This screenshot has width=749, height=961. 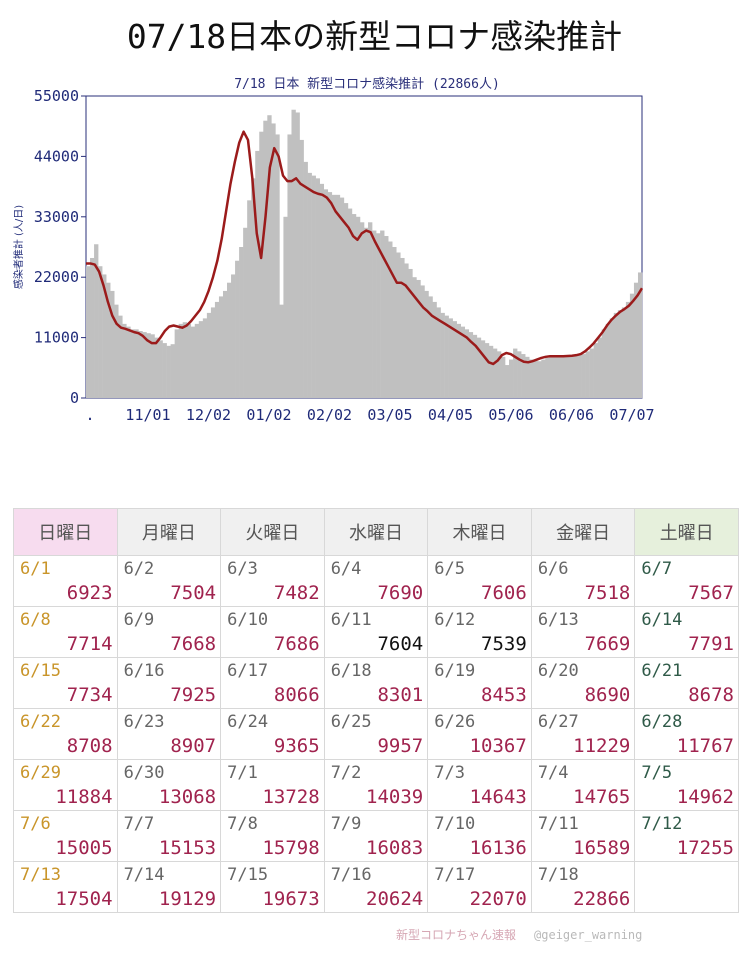 What do you see at coordinates (65, 632) in the screenshot?
I see `table-cell: 6/8 7714` at bounding box center [65, 632].